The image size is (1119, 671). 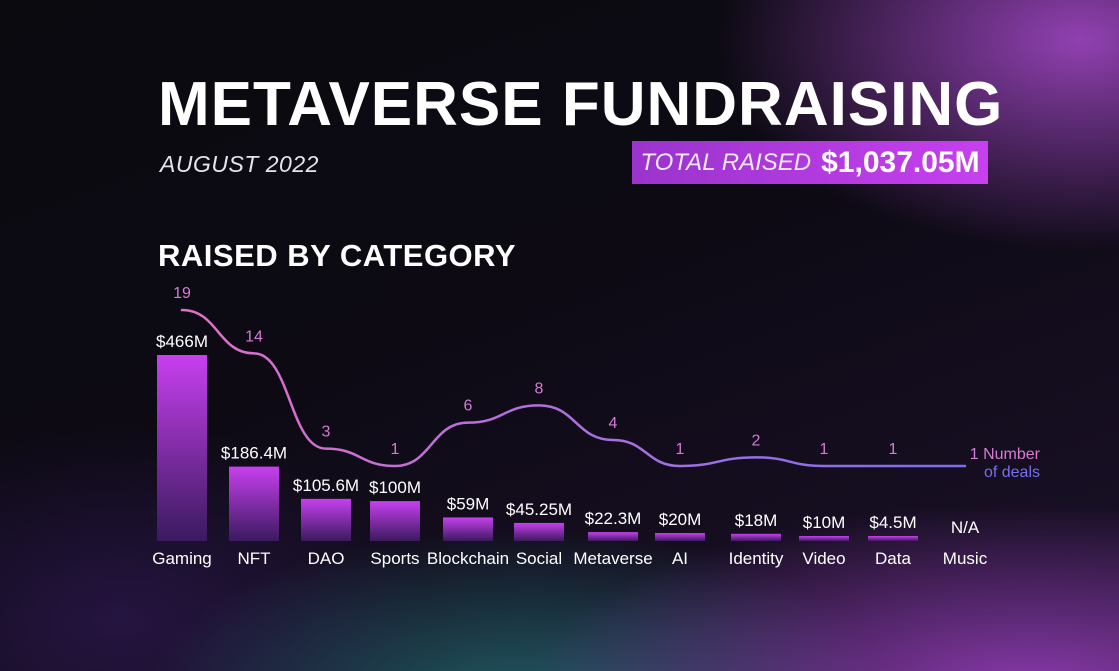 What do you see at coordinates (394, 558) in the screenshot?
I see `category-label: Sports` at bounding box center [394, 558].